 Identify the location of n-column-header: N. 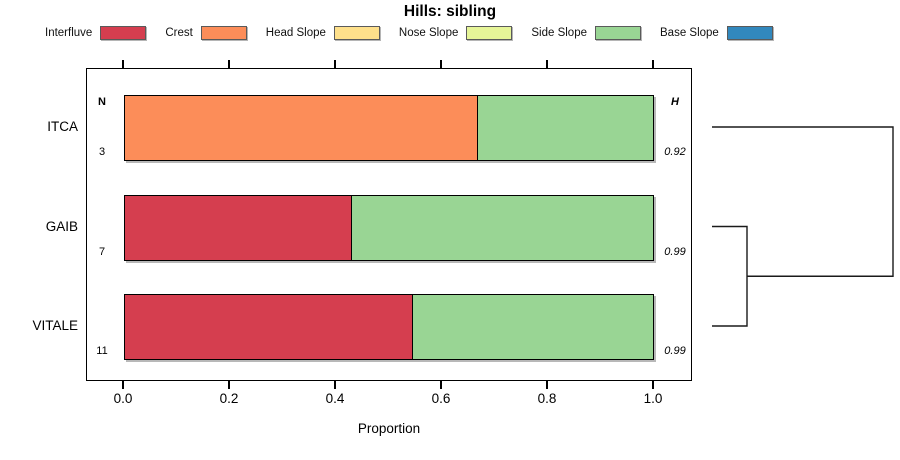
(102, 102).